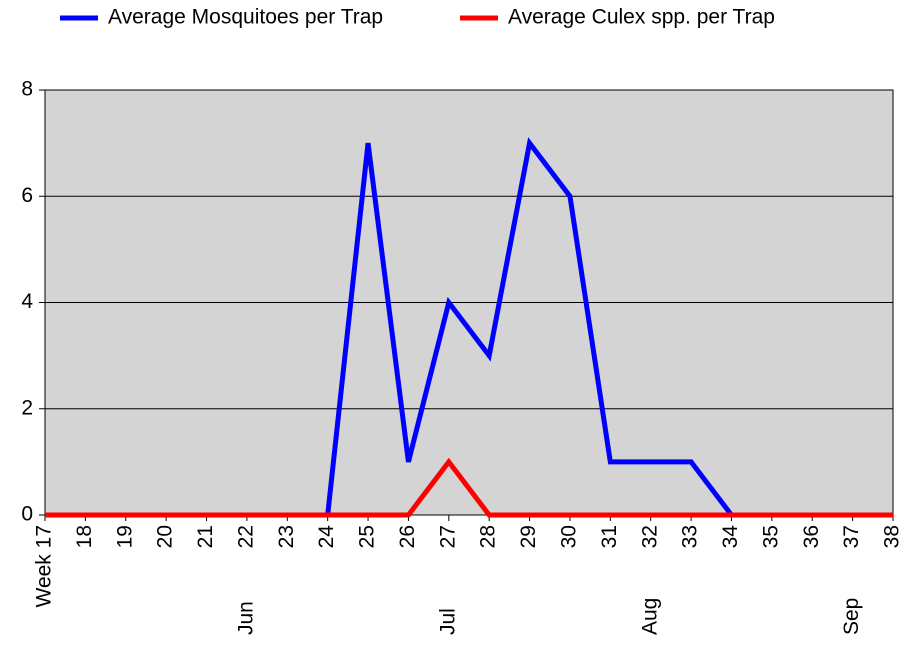  Describe the element at coordinates (851, 616) in the screenshot. I see `month-label: Sep` at that location.